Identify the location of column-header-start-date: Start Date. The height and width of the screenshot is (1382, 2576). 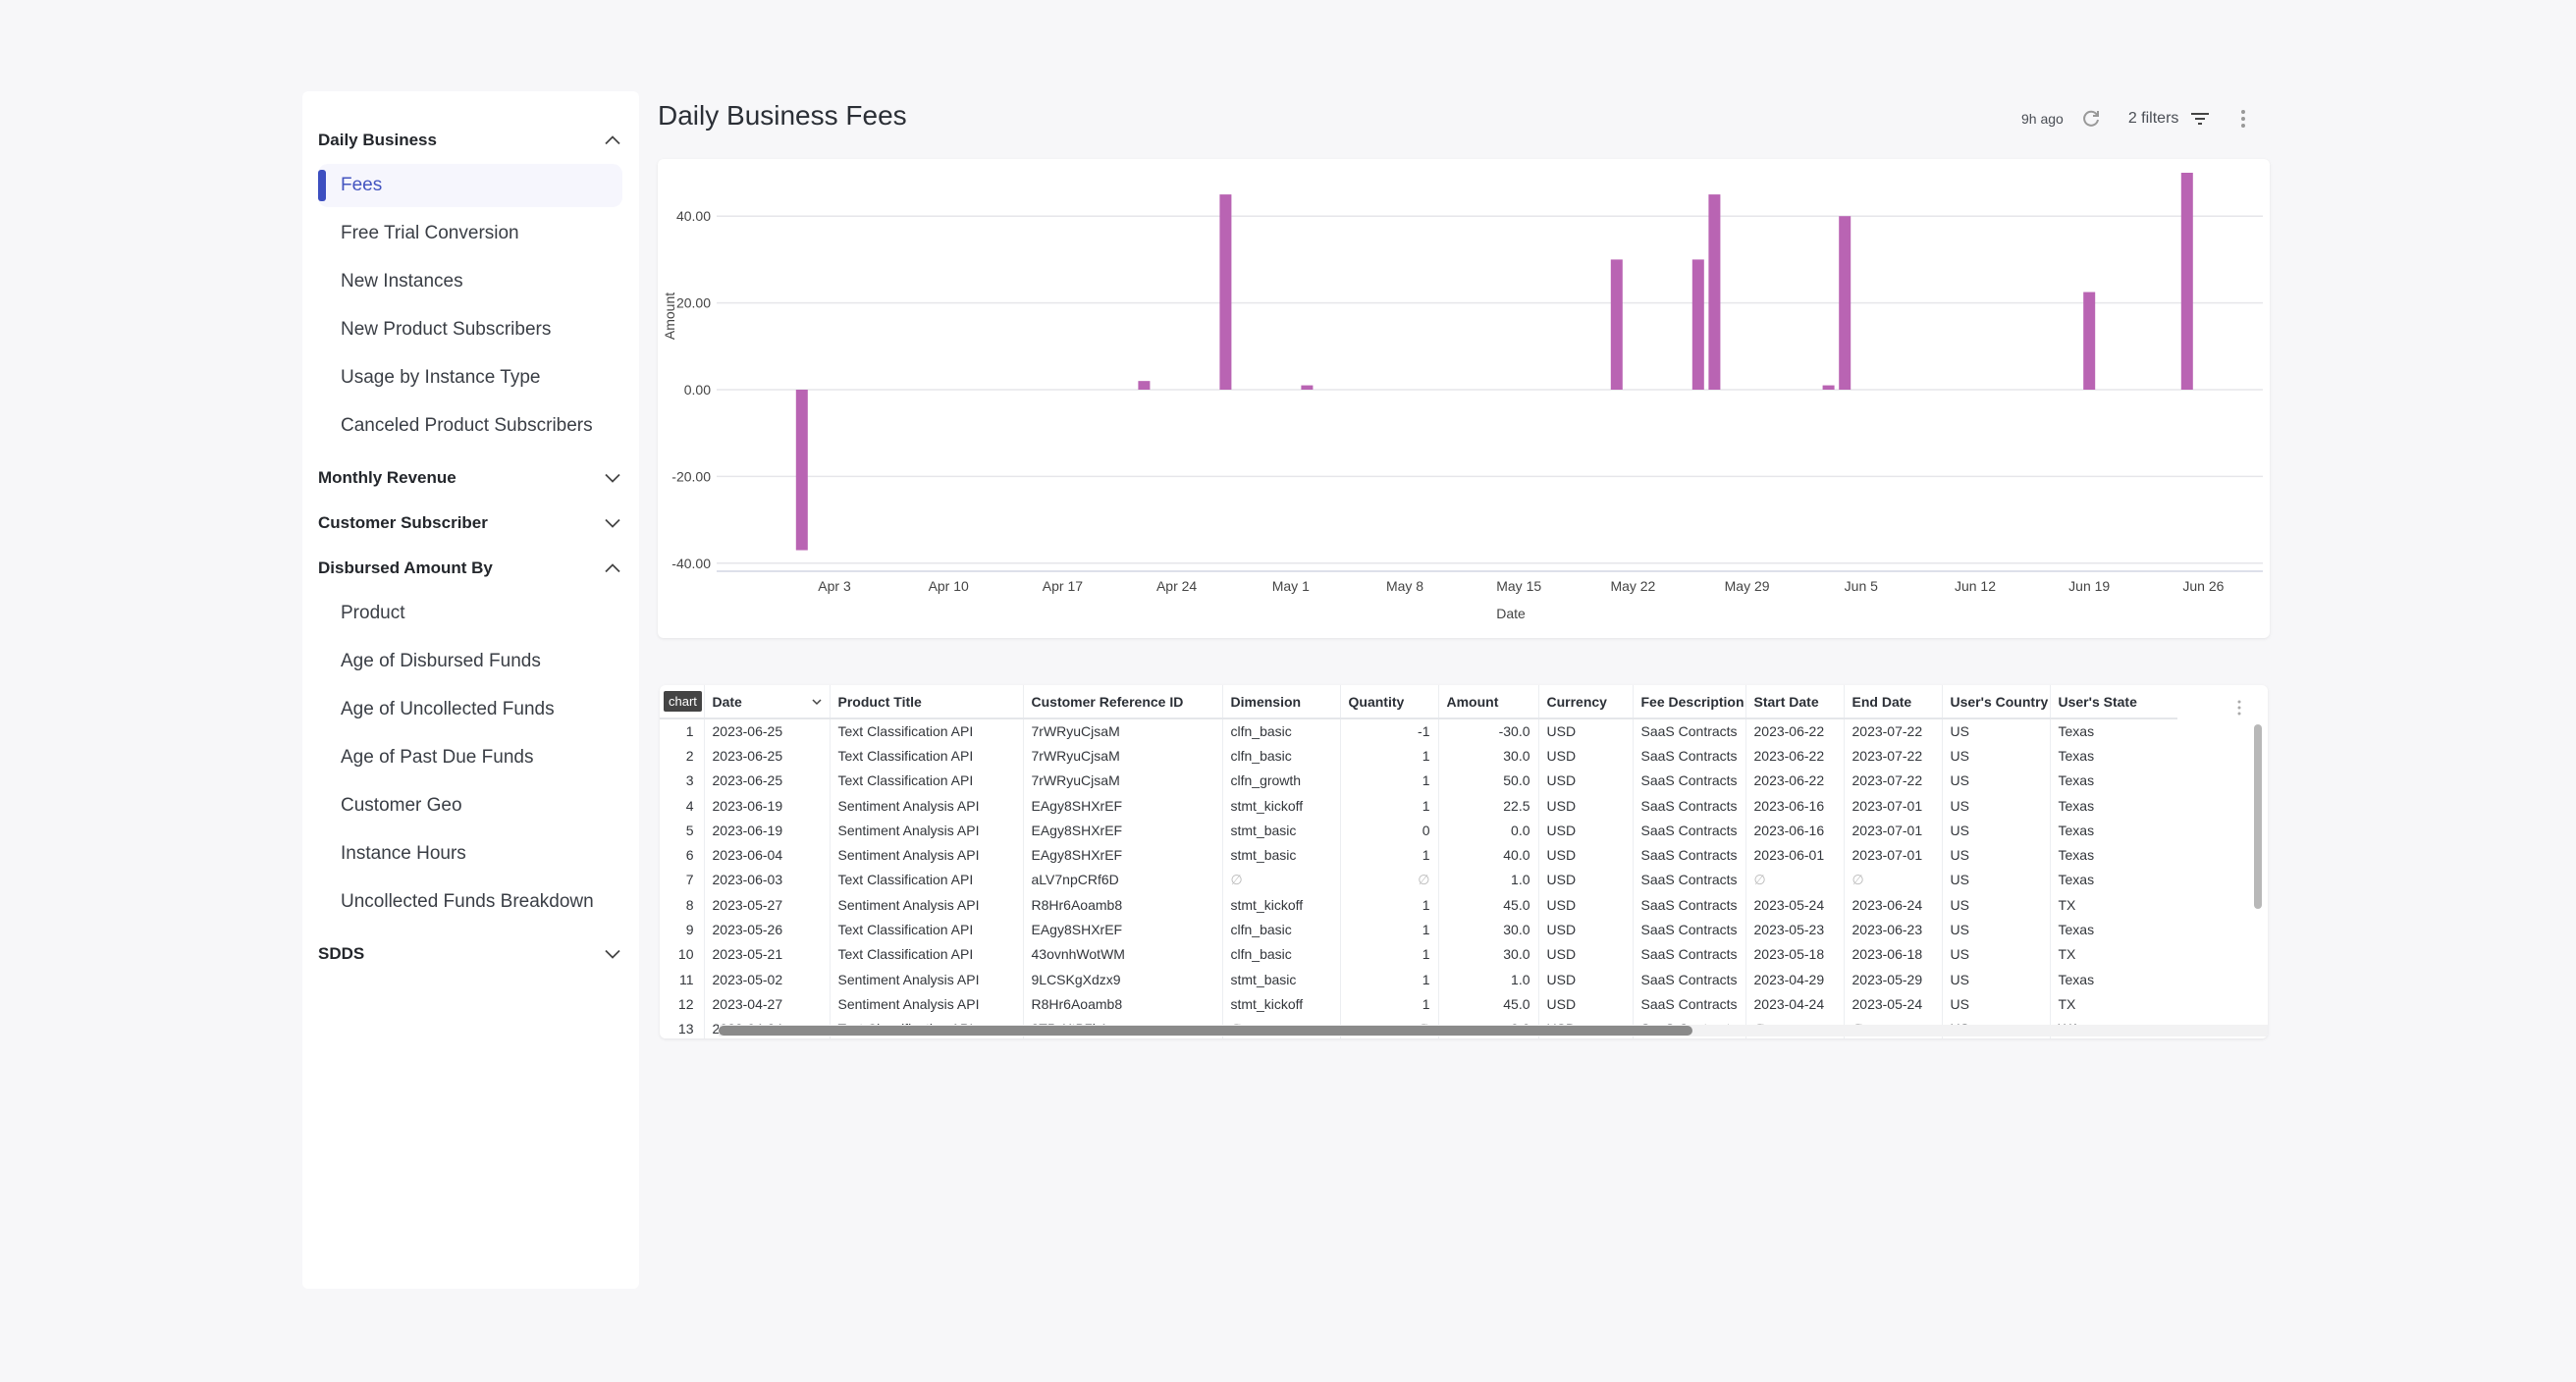
(1794, 702).